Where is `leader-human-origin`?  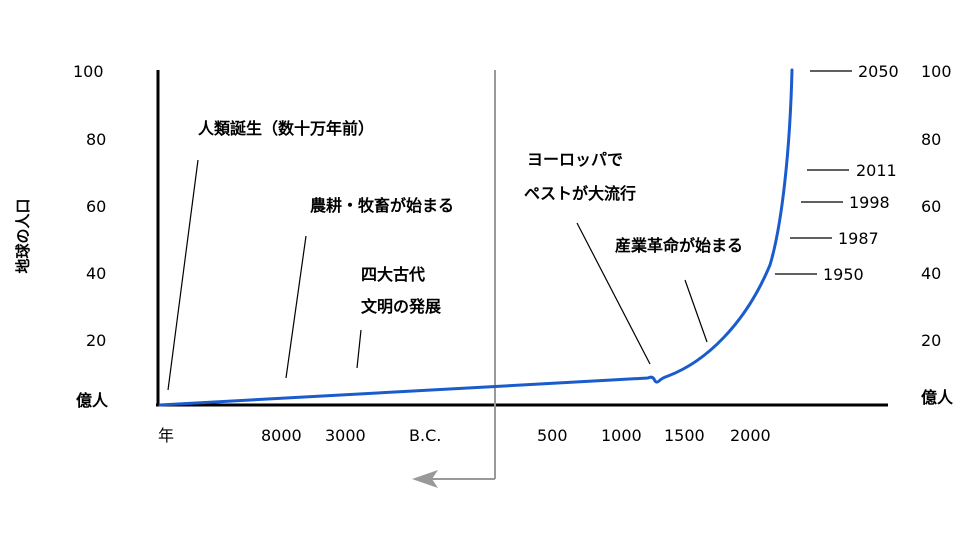
leader-human-origin is located at coordinates (183, 275).